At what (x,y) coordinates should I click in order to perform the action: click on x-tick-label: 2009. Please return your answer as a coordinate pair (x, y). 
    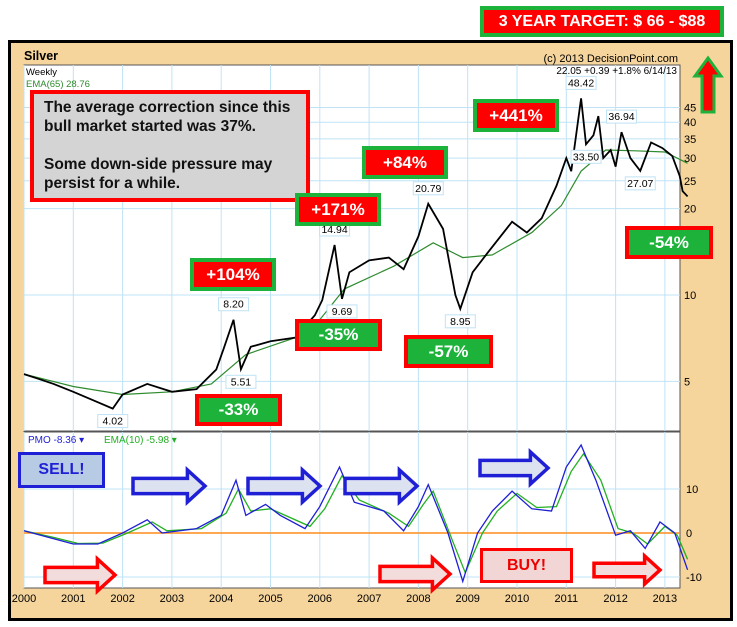
    Looking at the image, I should click on (467, 599).